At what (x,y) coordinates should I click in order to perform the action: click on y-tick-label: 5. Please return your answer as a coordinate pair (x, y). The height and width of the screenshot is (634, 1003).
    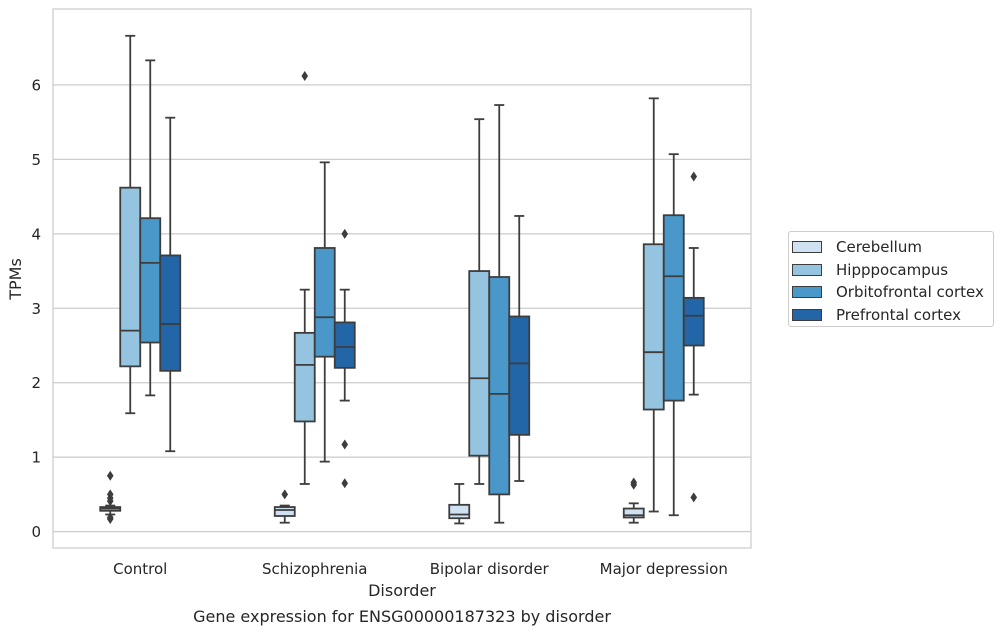
    Looking at the image, I should click on (36, 160).